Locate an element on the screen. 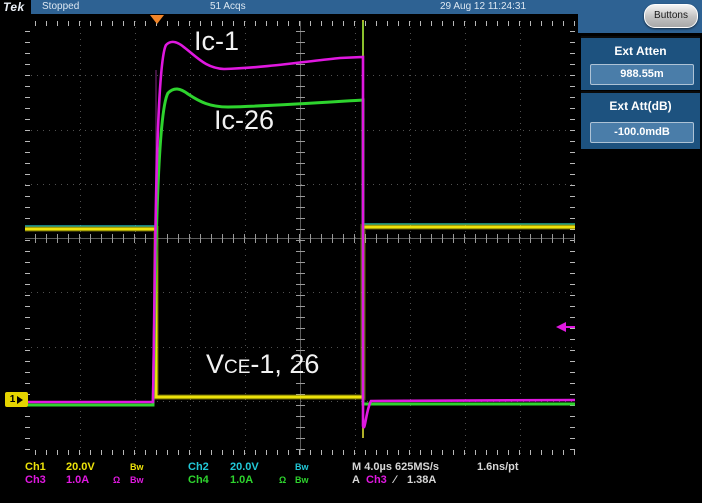  ext-atten-label: Ext Atten is located at coordinates (640, 51).